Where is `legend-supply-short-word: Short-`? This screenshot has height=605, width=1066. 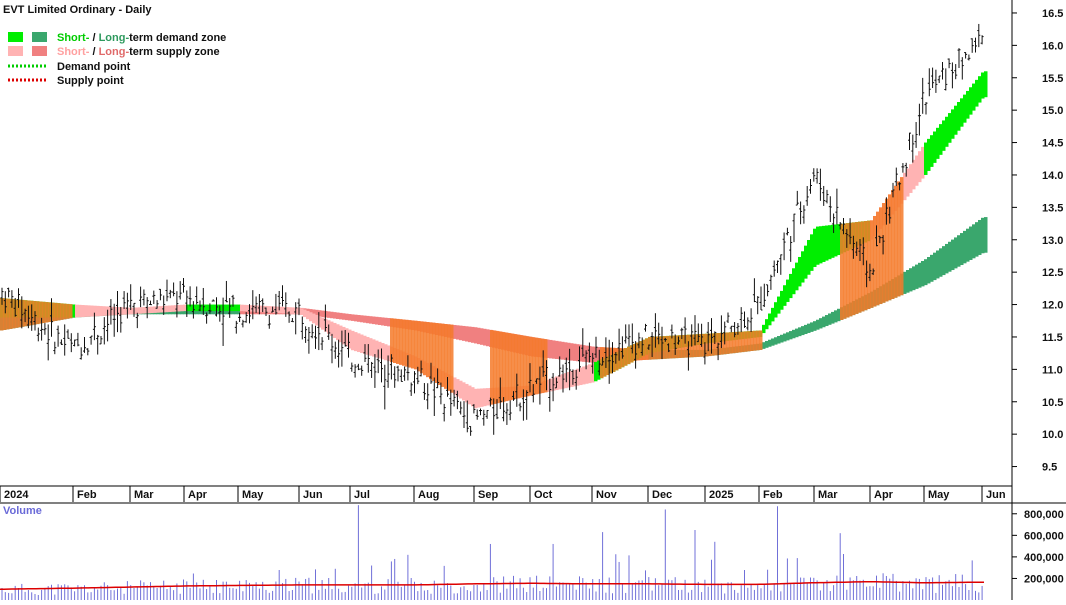 legend-supply-short-word: Short- is located at coordinates (73, 52).